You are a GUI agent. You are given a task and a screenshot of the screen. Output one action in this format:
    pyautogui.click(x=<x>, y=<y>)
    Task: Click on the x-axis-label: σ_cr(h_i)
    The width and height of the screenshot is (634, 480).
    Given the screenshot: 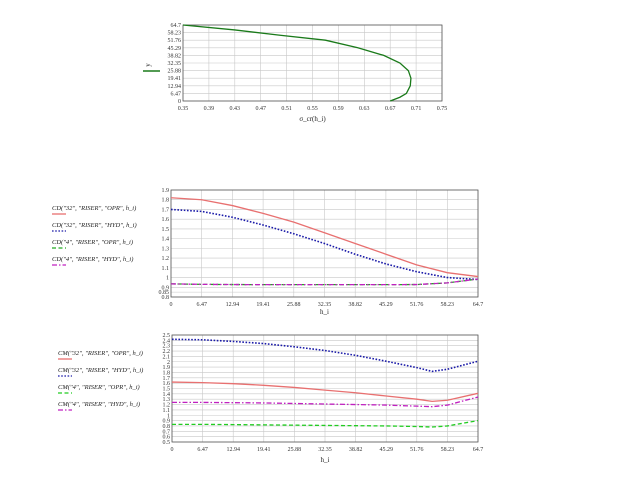 What is the action you would take?
    pyautogui.click(x=312, y=119)
    